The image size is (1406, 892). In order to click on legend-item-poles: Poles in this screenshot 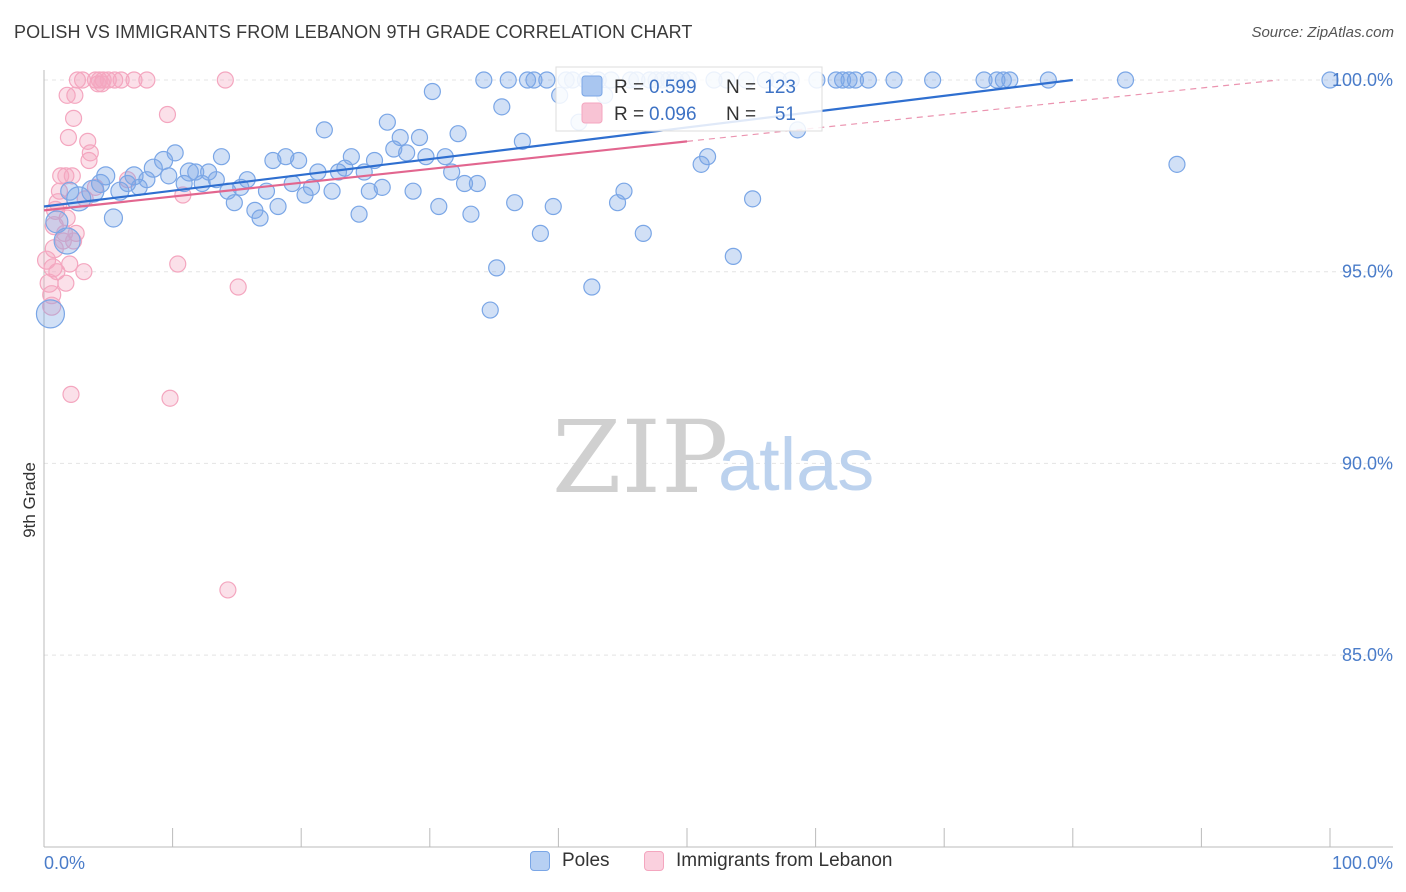, I will do `click(570, 861)`.